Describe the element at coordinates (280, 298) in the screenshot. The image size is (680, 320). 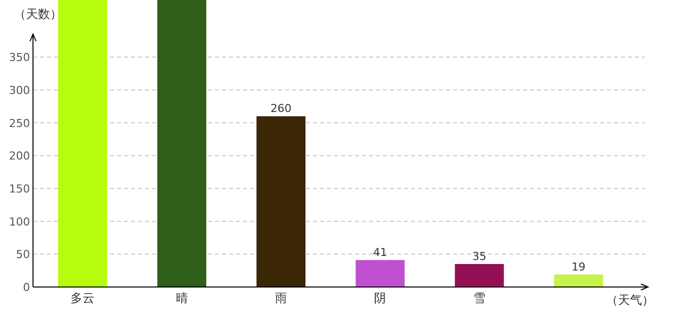
I see `x-tick-label: 雨` at that location.